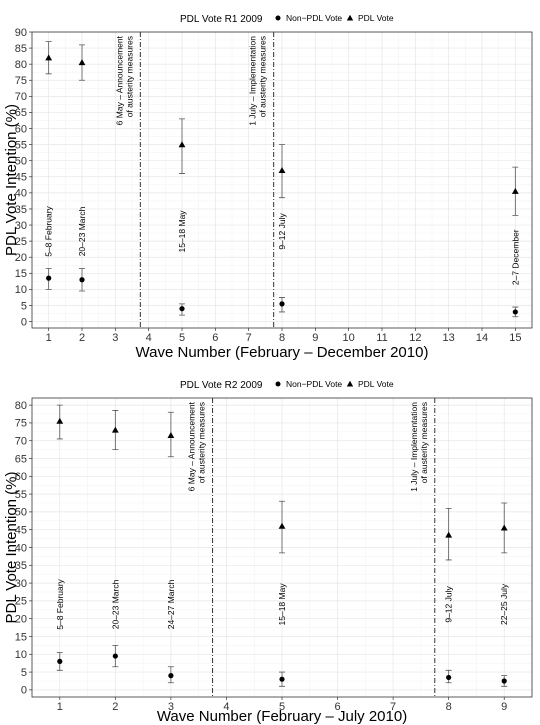 The width and height of the screenshot is (540, 725). What do you see at coordinates (21, 33) in the screenshot?
I see `y-tick-label: 90` at bounding box center [21, 33].